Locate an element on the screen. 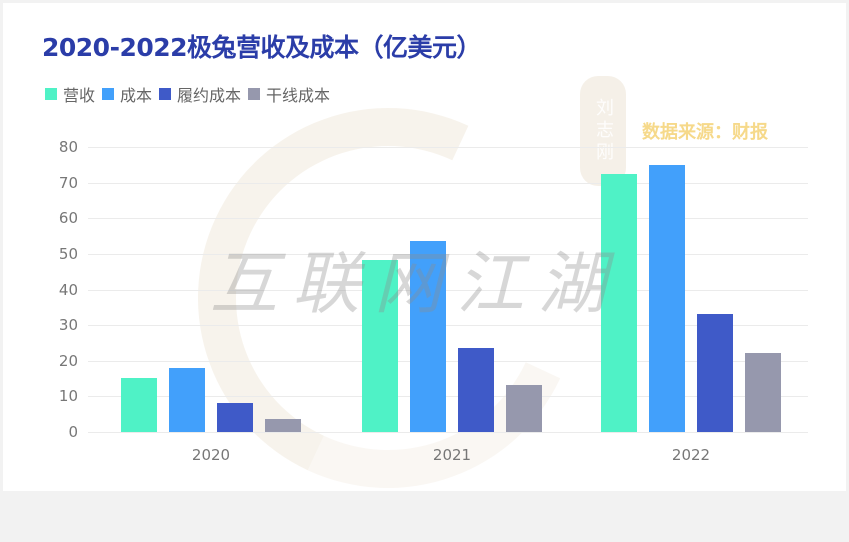  x-tick-label: 2021 is located at coordinates (452, 455).